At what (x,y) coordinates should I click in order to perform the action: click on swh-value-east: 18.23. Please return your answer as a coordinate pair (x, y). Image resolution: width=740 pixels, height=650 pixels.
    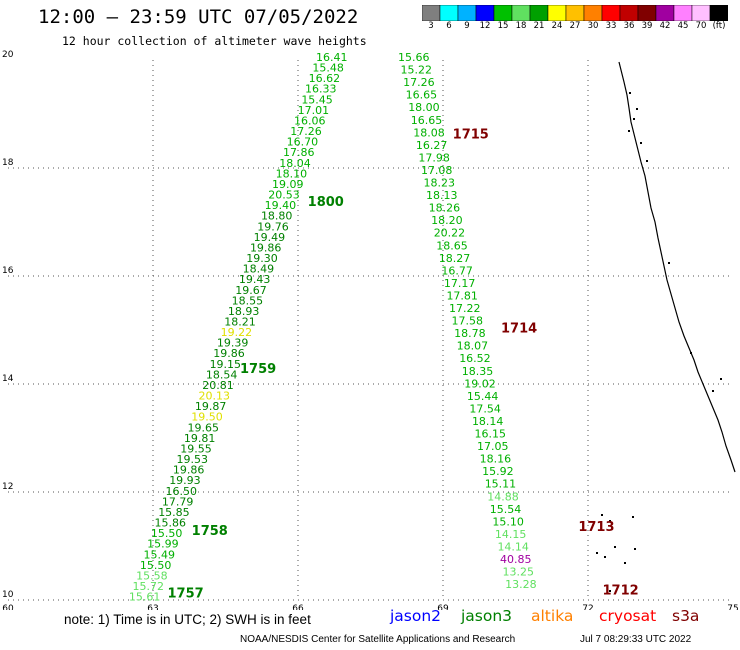
    Looking at the image, I should click on (440, 183).